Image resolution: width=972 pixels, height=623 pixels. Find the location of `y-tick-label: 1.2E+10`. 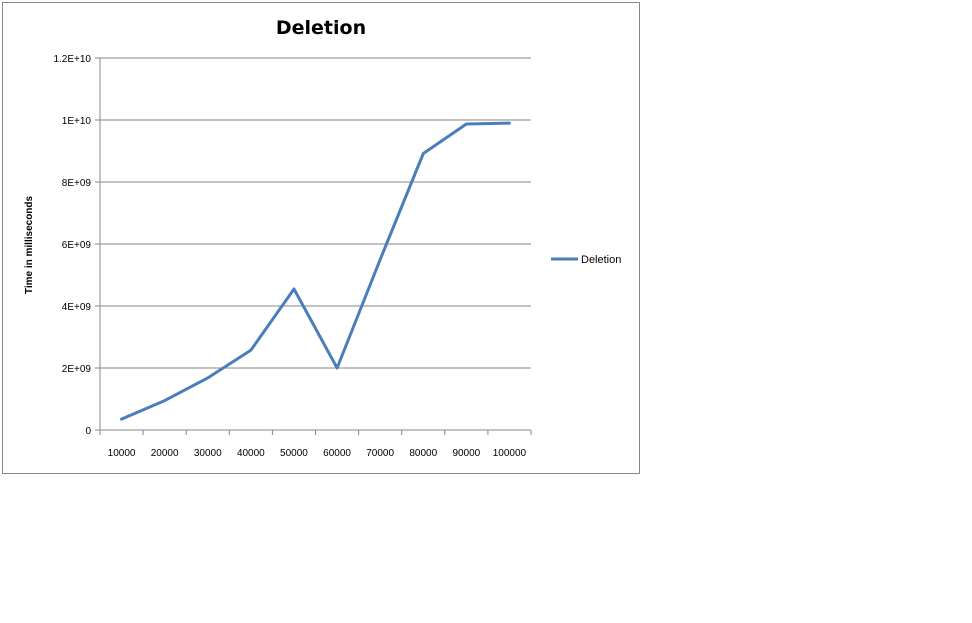

y-tick-label: 1.2E+10 is located at coordinates (72, 59).